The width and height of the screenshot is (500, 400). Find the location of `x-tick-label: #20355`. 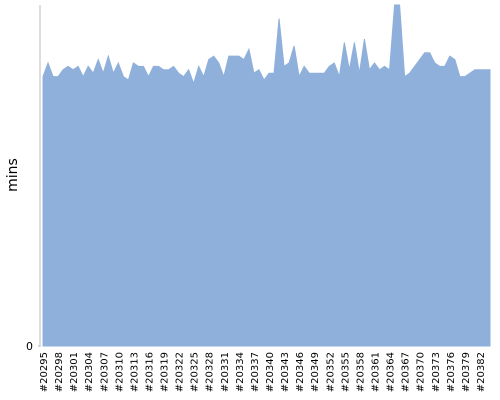

x-tick-label: #20355 is located at coordinates (345, 372).